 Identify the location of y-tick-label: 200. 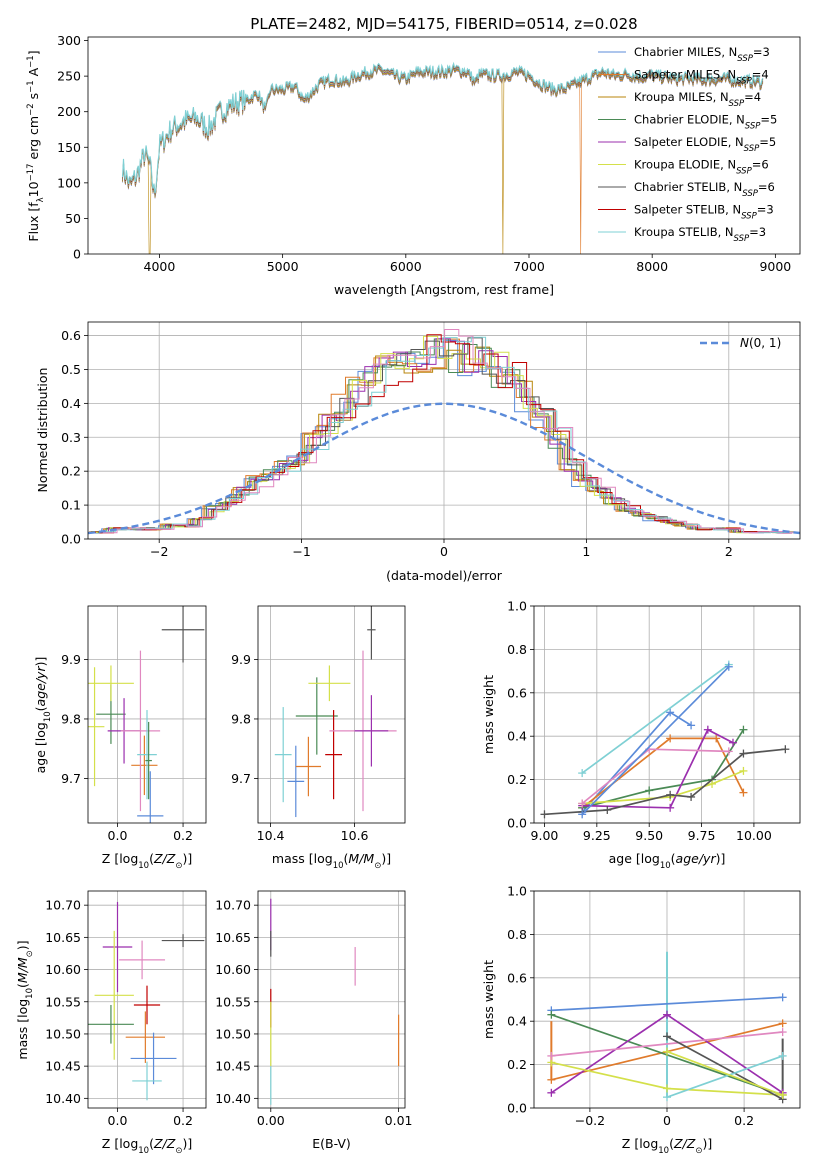
(69, 111).